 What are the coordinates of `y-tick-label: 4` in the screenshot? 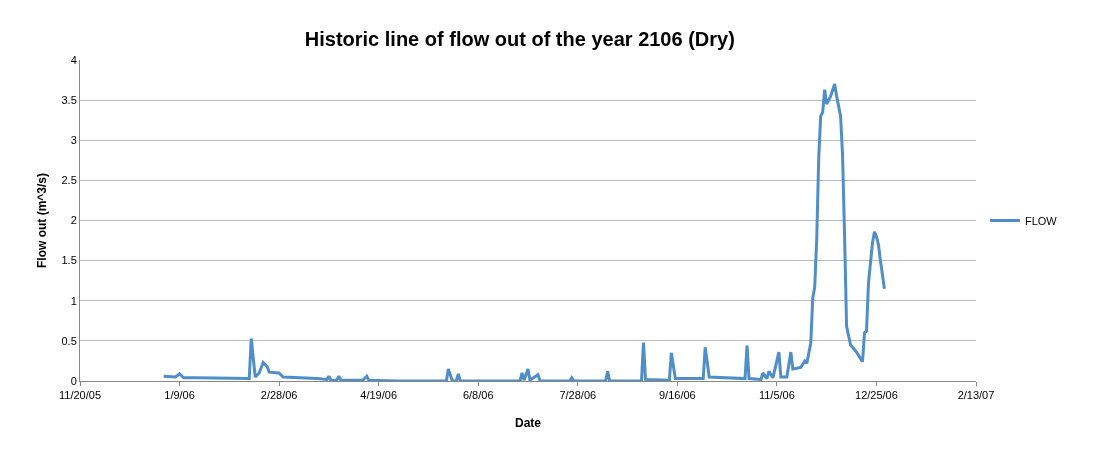 It's located at (73, 59).